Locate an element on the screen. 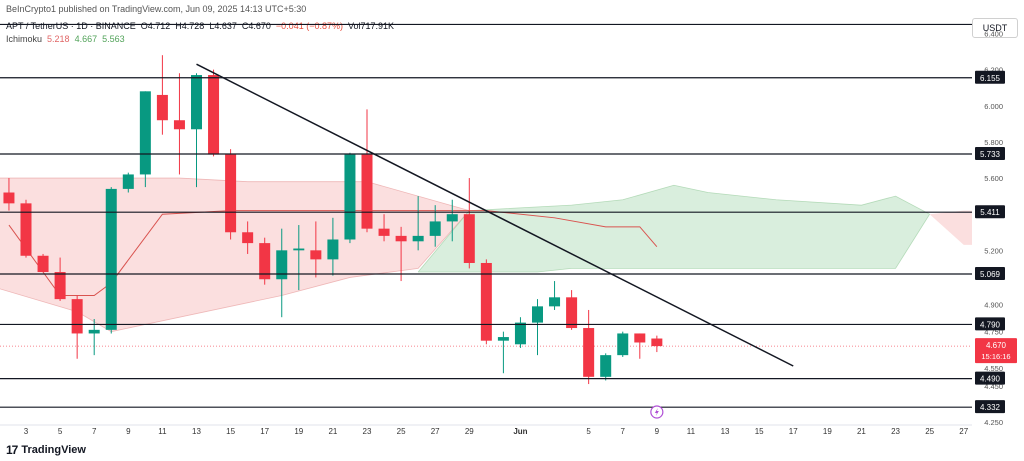  time-axis-tick-19: 13 is located at coordinates (725, 431).